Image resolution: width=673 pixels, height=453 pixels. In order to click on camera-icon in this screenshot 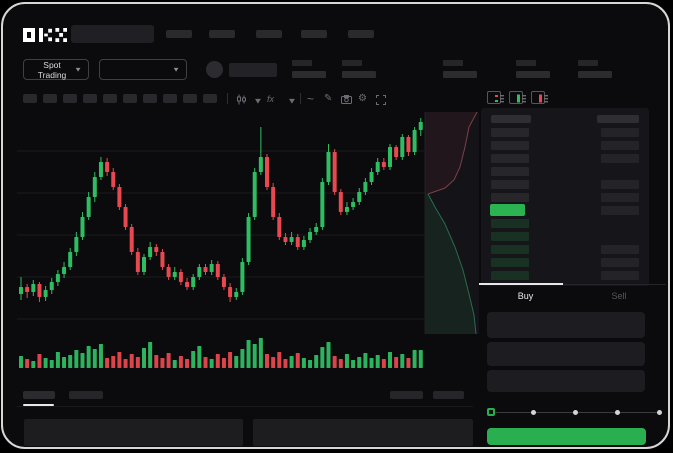, I will do `click(346, 99)`.